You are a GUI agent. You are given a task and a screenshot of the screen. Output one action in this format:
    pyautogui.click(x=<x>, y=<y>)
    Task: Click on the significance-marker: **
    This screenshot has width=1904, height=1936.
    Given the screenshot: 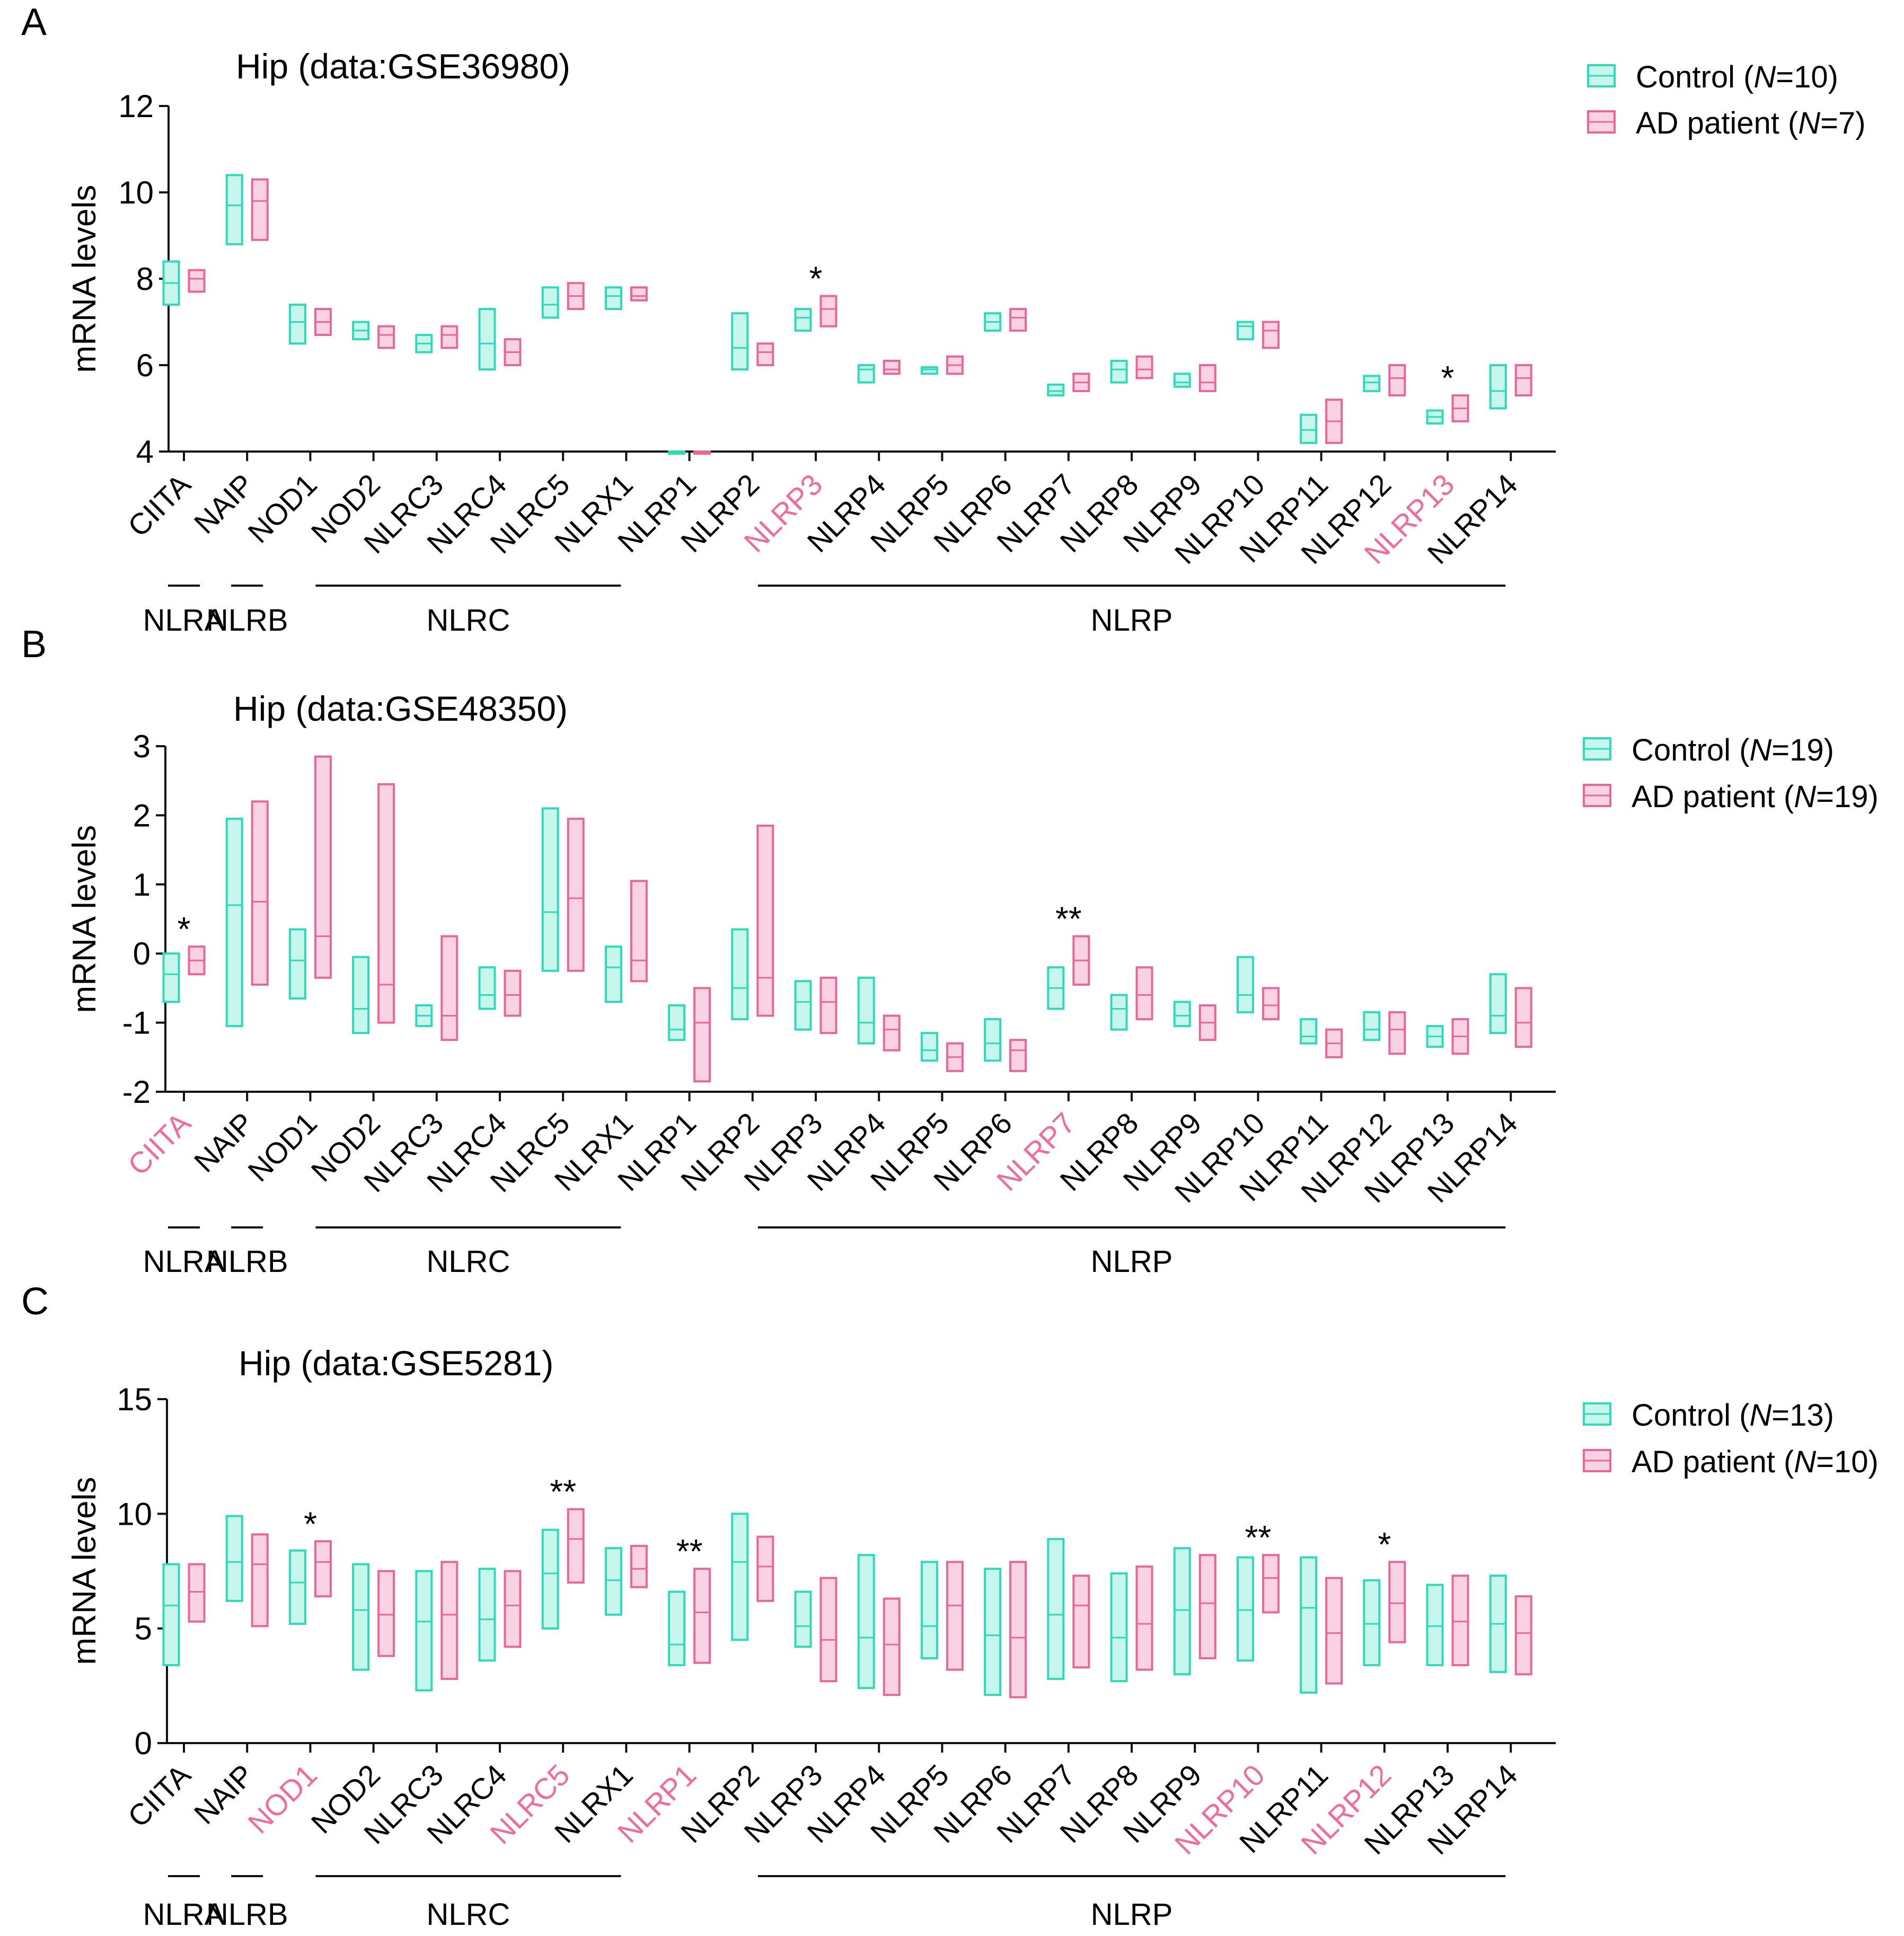 What is the action you would take?
    pyautogui.click(x=563, y=1492)
    